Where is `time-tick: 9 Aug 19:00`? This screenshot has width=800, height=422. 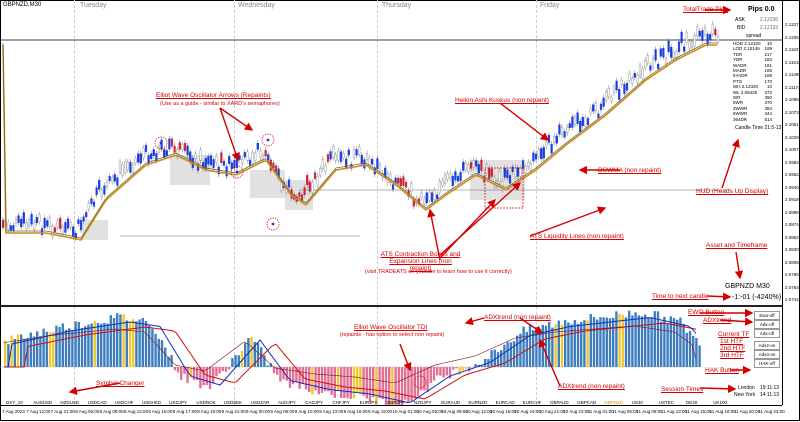 time-tick: 9 Aug 19:00 is located at coordinates (380, 411).